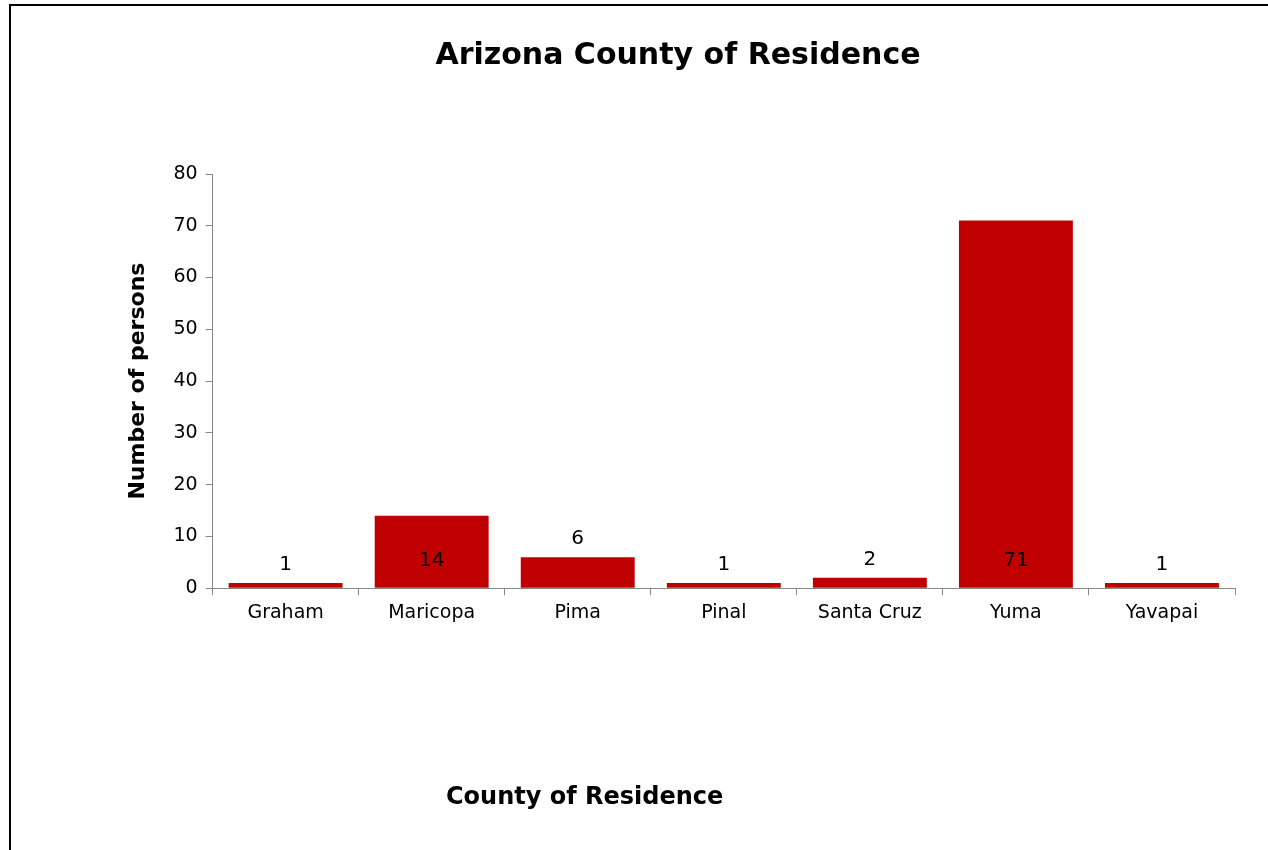 This screenshot has width=1268, height=850. Describe the element at coordinates (185, 430) in the screenshot. I see `y-tick-label: 30` at that location.